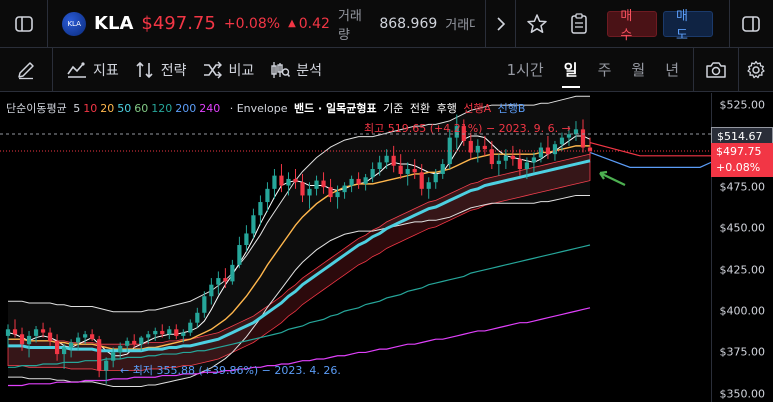 The image size is (773, 402). What do you see at coordinates (742, 105) in the screenshot?
I see `price-tick: $525.00` at bounding box center [742, 105].